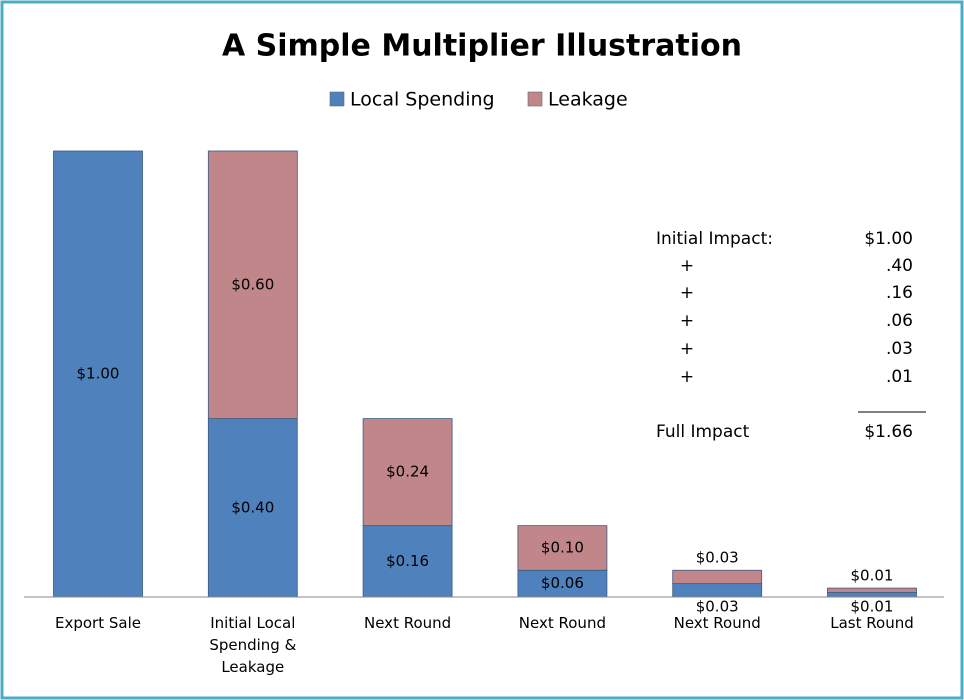  Describe the element at coordinates (253, 645) in the screenshot. I see `x-tick-label: Initial Local Spending & Leakage` at that location.